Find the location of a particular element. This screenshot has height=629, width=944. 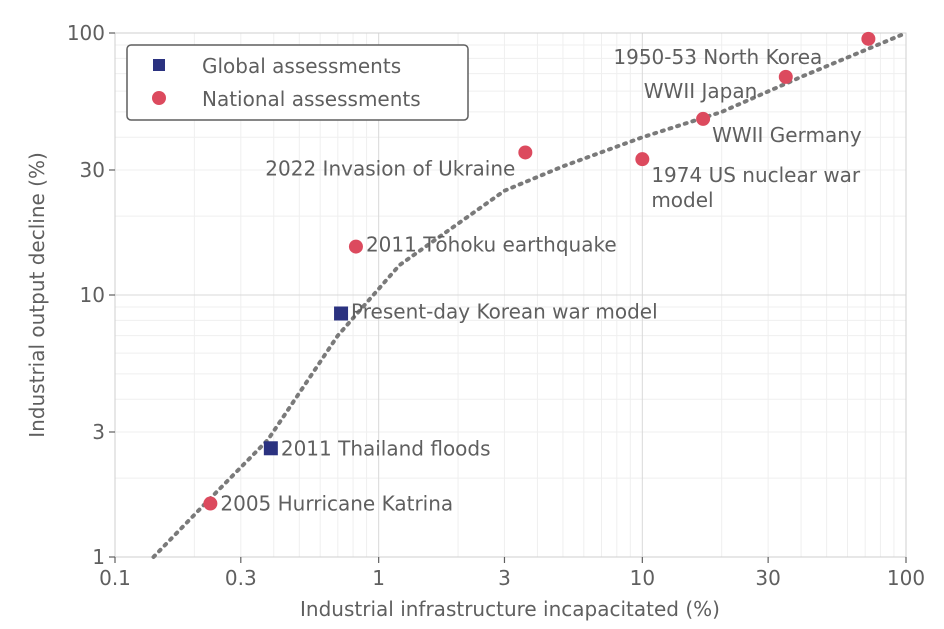

x-tick-label: 30 is located at coordinates (767, 578).